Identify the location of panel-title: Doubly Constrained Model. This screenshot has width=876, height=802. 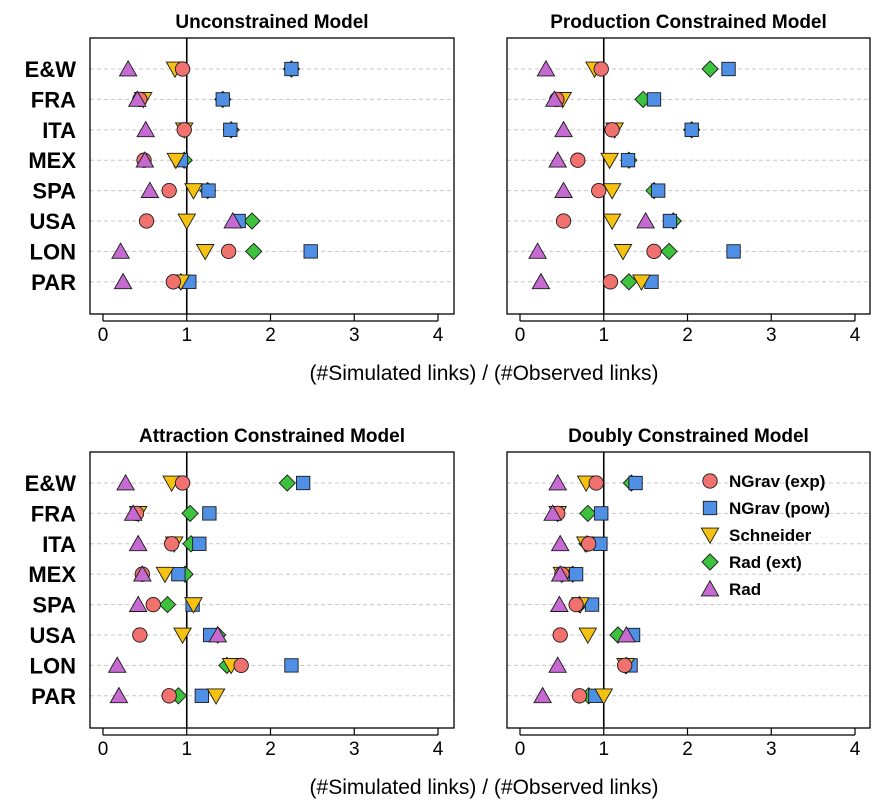
(688, 436).